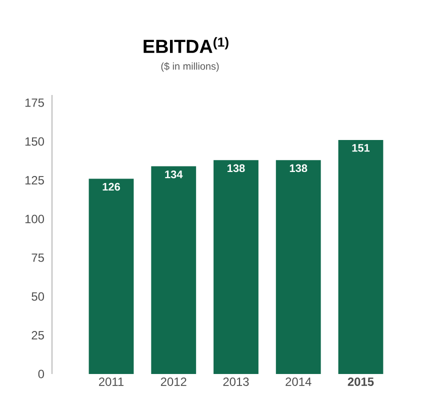 The width and height of the screenshot is (429, 414). Describe the element at coordinates (361, 148) in the screenshot. I see `data-label: 151` at that location.